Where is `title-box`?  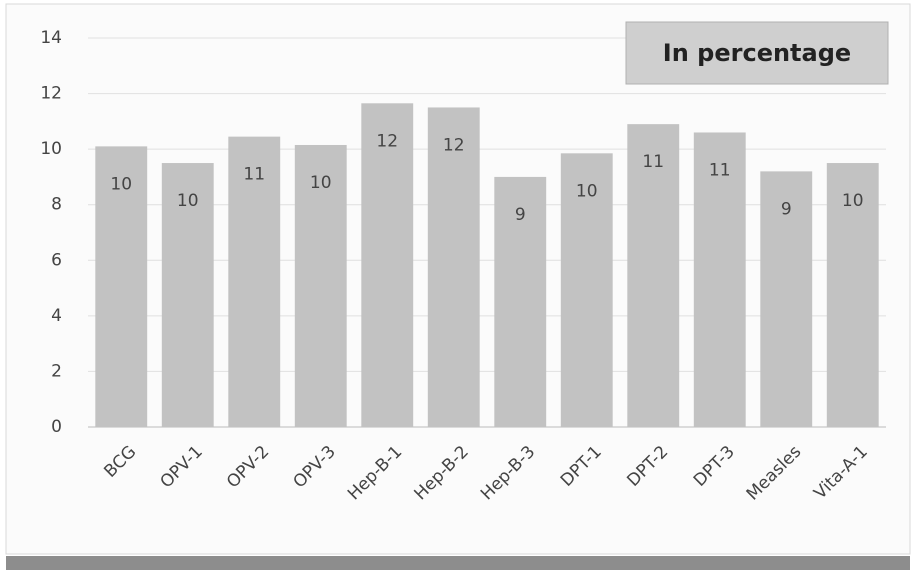
title-box is located at coordinates (757, 53).